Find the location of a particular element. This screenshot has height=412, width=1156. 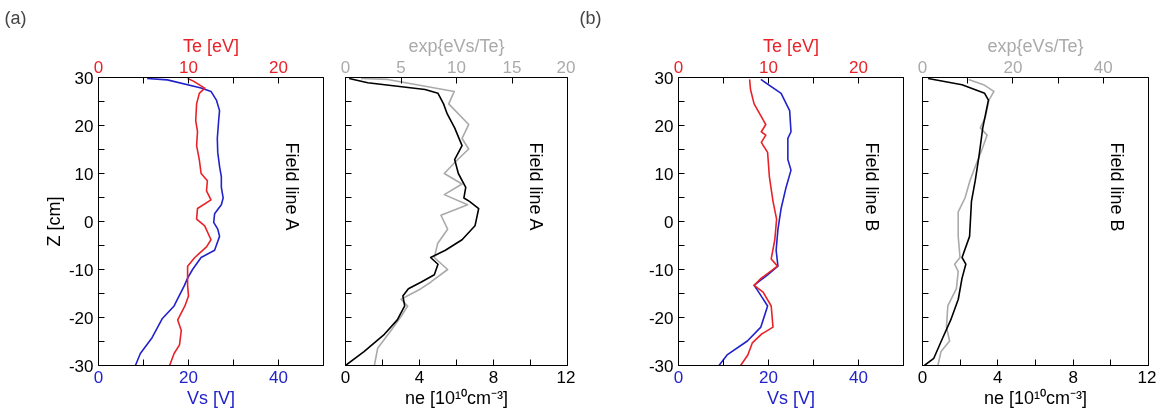

chart-title: (a) is located at coordinates (15, 17).